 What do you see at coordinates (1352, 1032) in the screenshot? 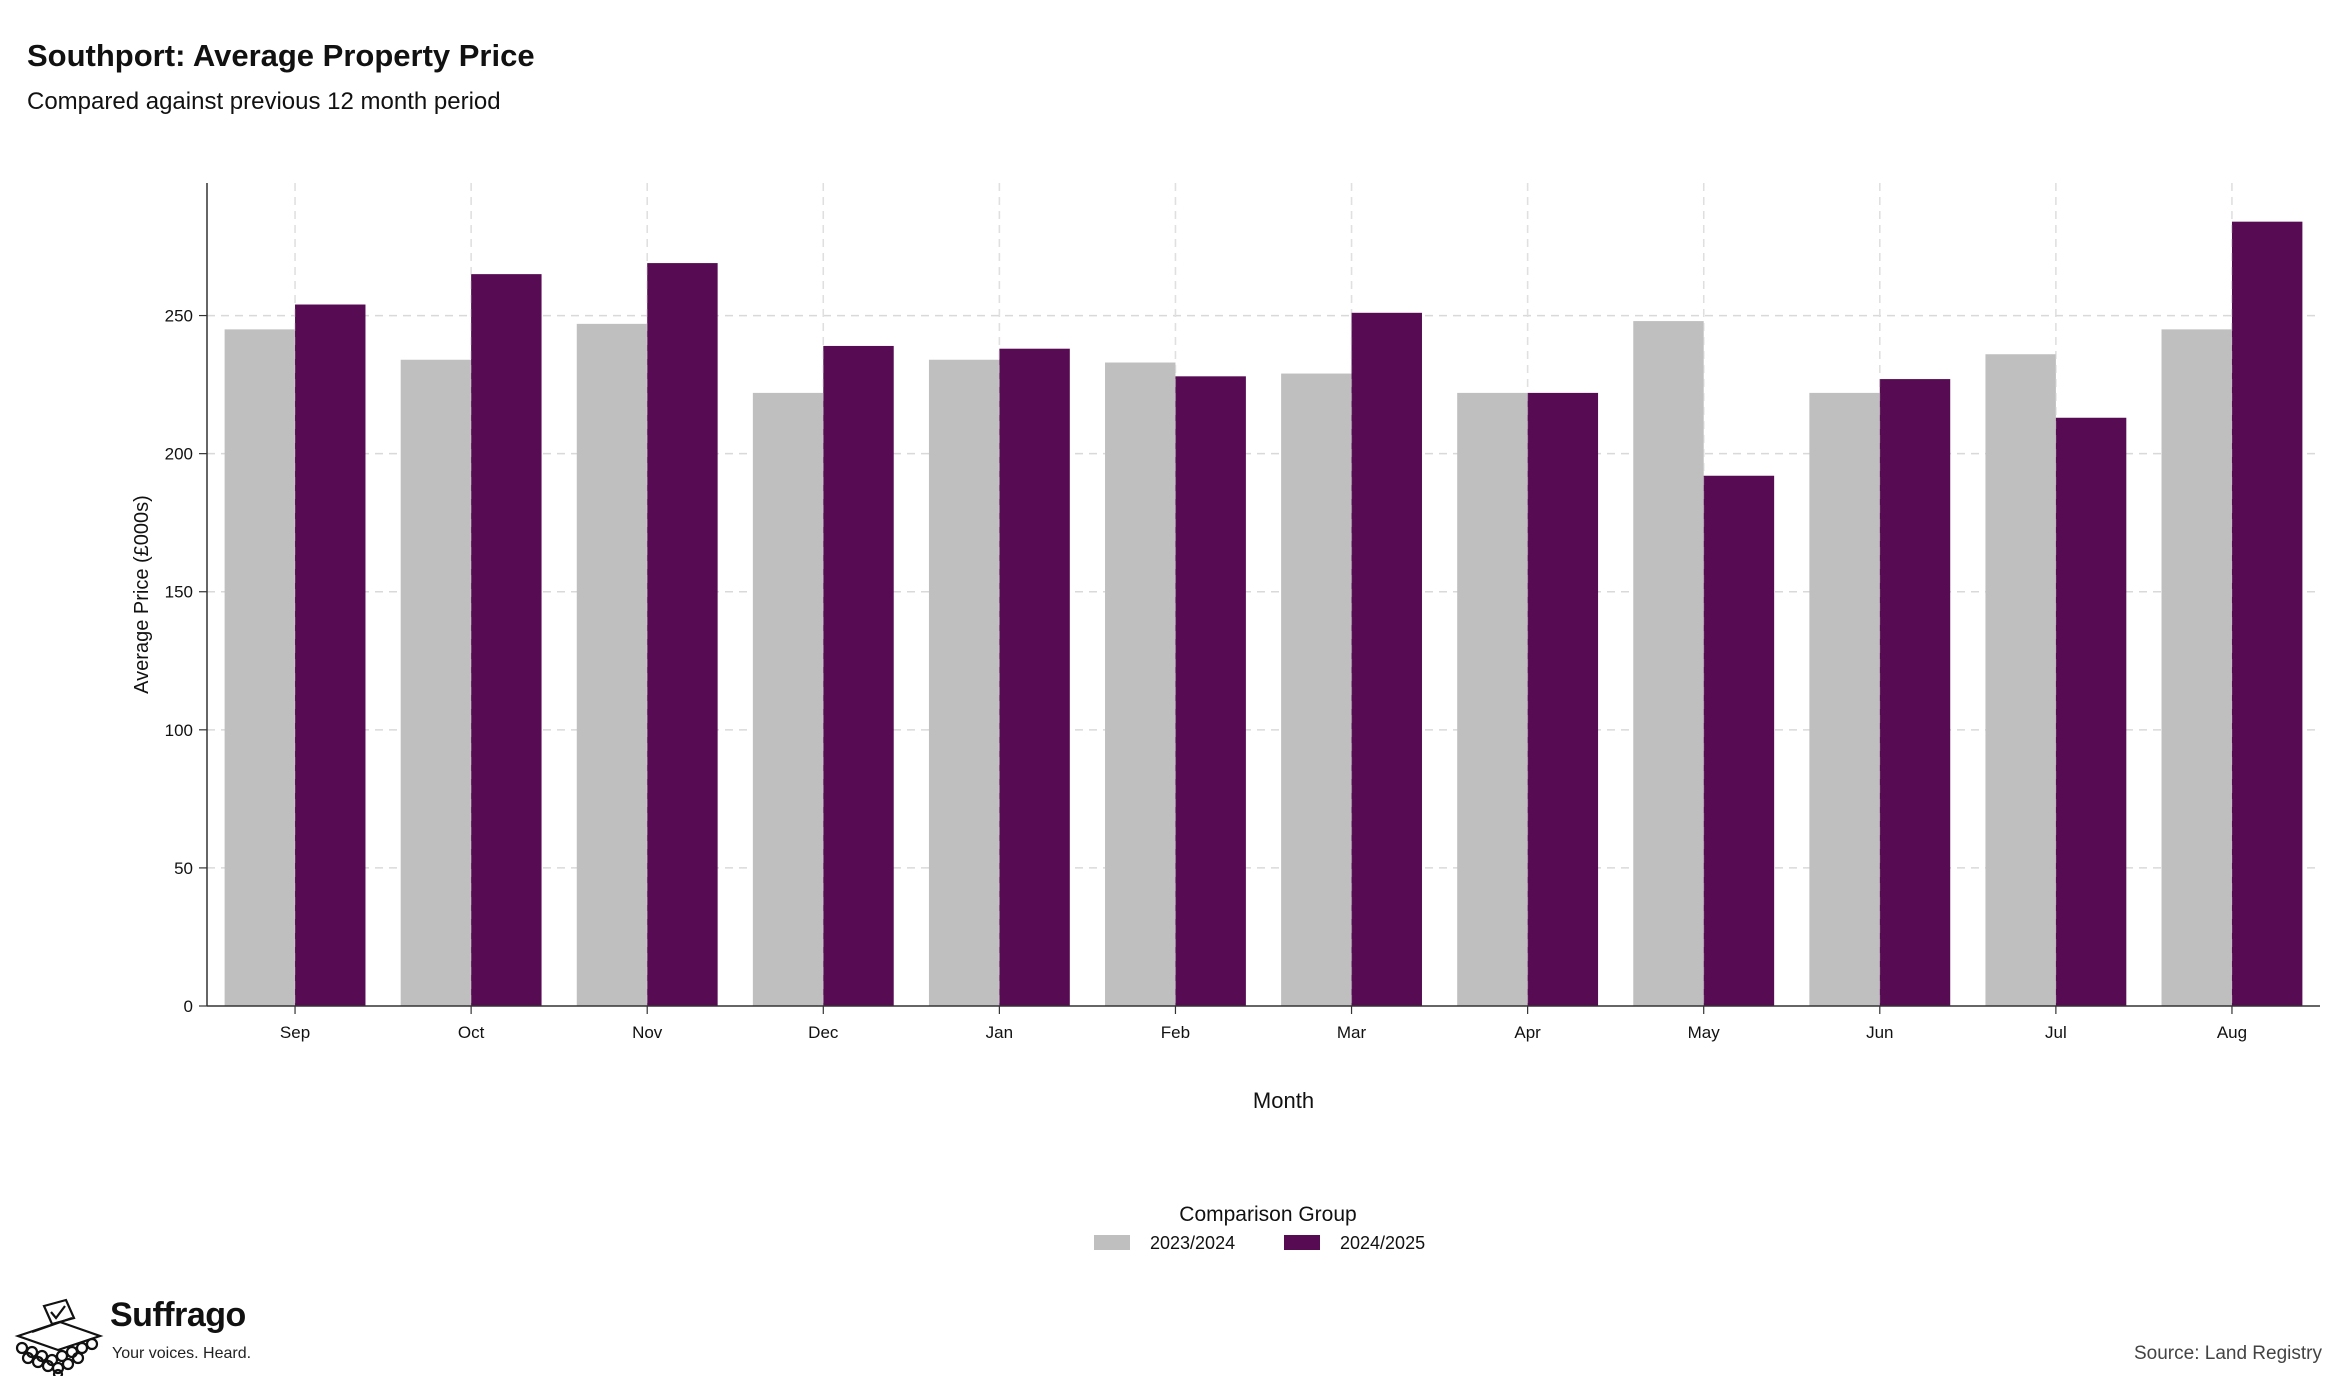
I see `x-tick-label: Mar` at bounding box center [1352, 1032].